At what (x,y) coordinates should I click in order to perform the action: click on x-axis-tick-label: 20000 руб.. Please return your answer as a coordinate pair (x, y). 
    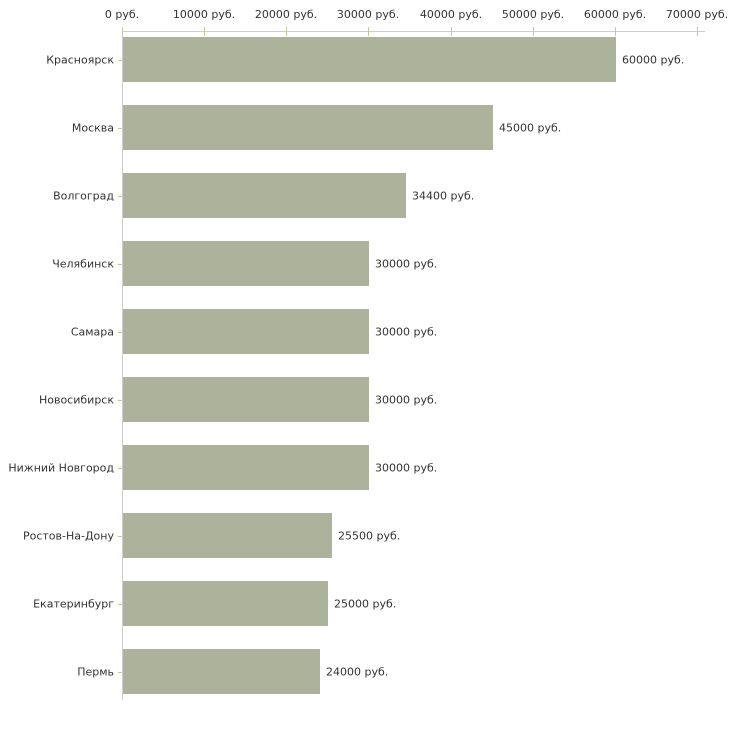
    Looking at the image, I should click on (286, 14).